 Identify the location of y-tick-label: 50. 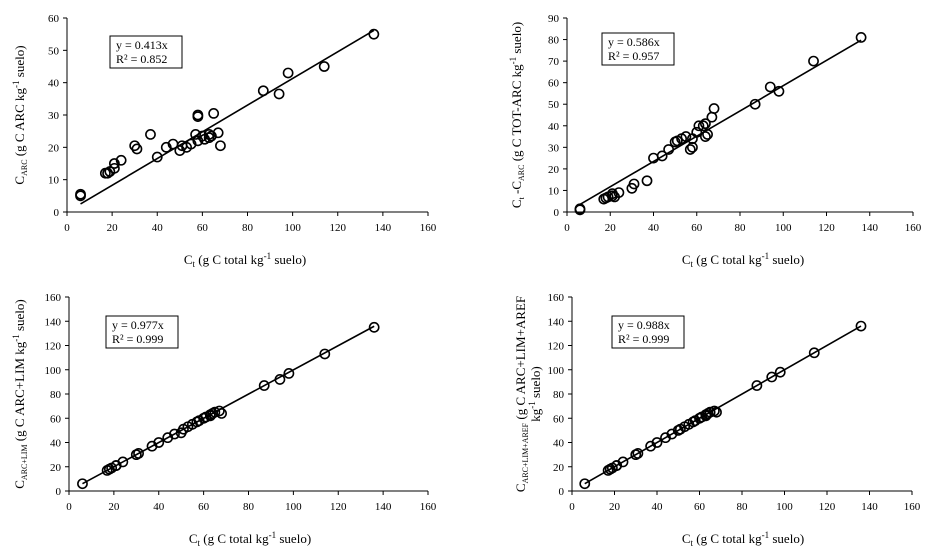
(54, 51).